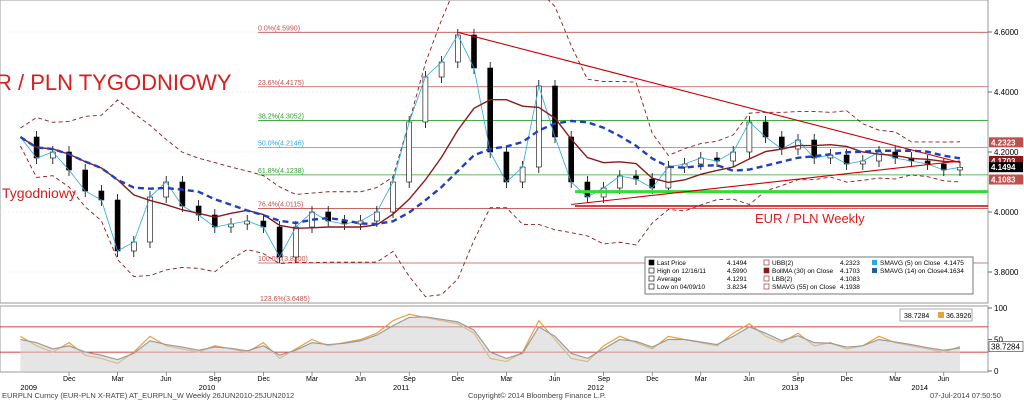 Image resolution: width=1024 pixels, height=401 pixels. What do you see at coordinates (401, 387) in the screenshot?
I see `x-year-label: 2011` at bounding box center [401, 387].